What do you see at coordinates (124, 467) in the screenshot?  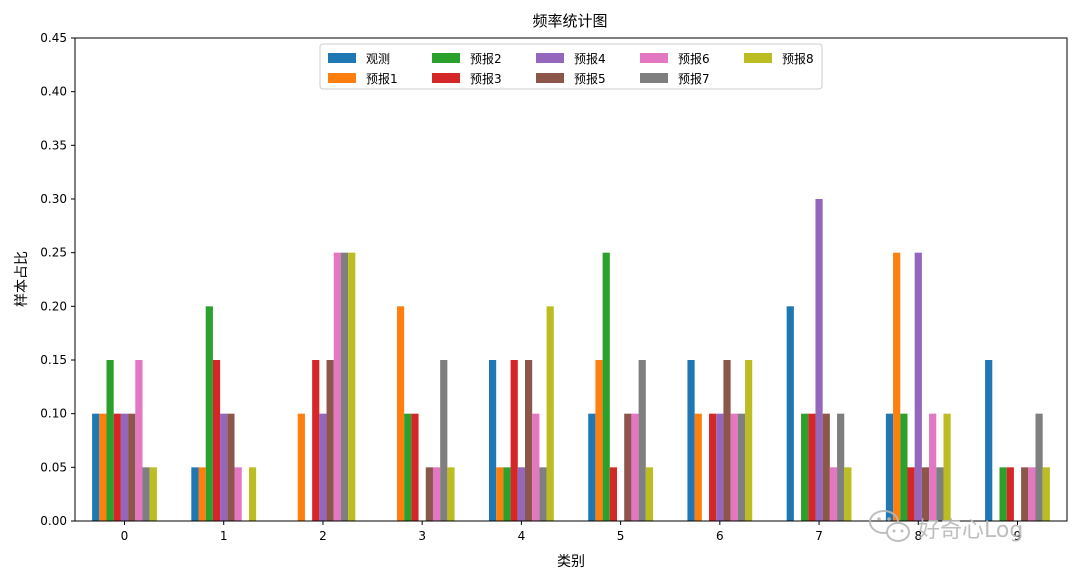 I see `bar-0-预报4` at bounding box center [124, 467].